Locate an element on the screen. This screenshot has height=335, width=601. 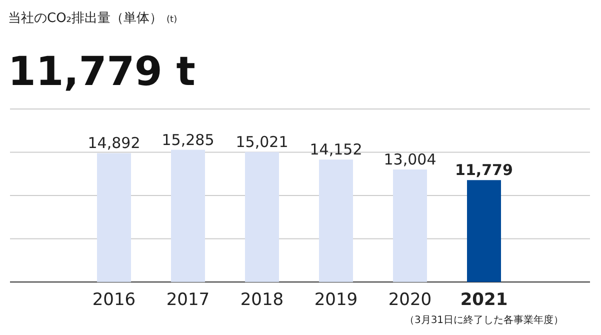
x-tick-label: 2020 is located at coordinates (410, 300).